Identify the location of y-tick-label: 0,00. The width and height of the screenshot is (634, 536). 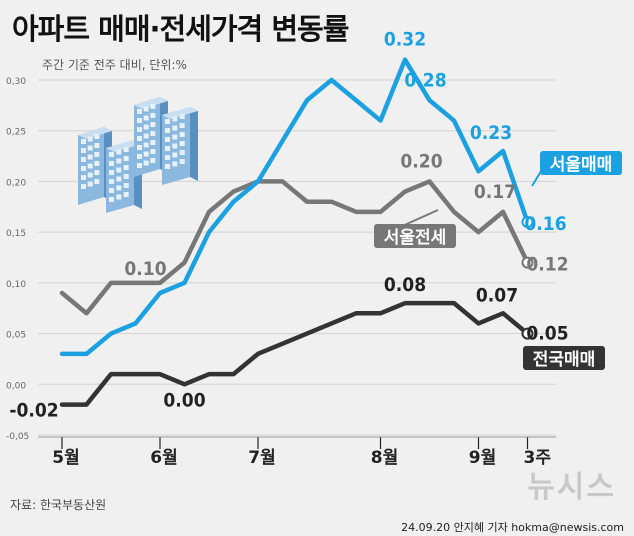
(16, 386).